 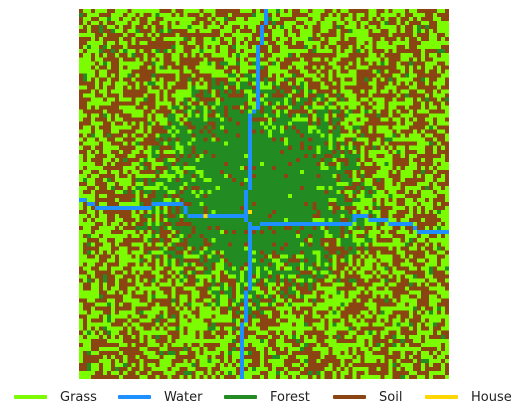 What do you see at coordinates (391, 397) in the screenshot?
I see `legend-label-soil: Soil` at bounding box center [391, 397].